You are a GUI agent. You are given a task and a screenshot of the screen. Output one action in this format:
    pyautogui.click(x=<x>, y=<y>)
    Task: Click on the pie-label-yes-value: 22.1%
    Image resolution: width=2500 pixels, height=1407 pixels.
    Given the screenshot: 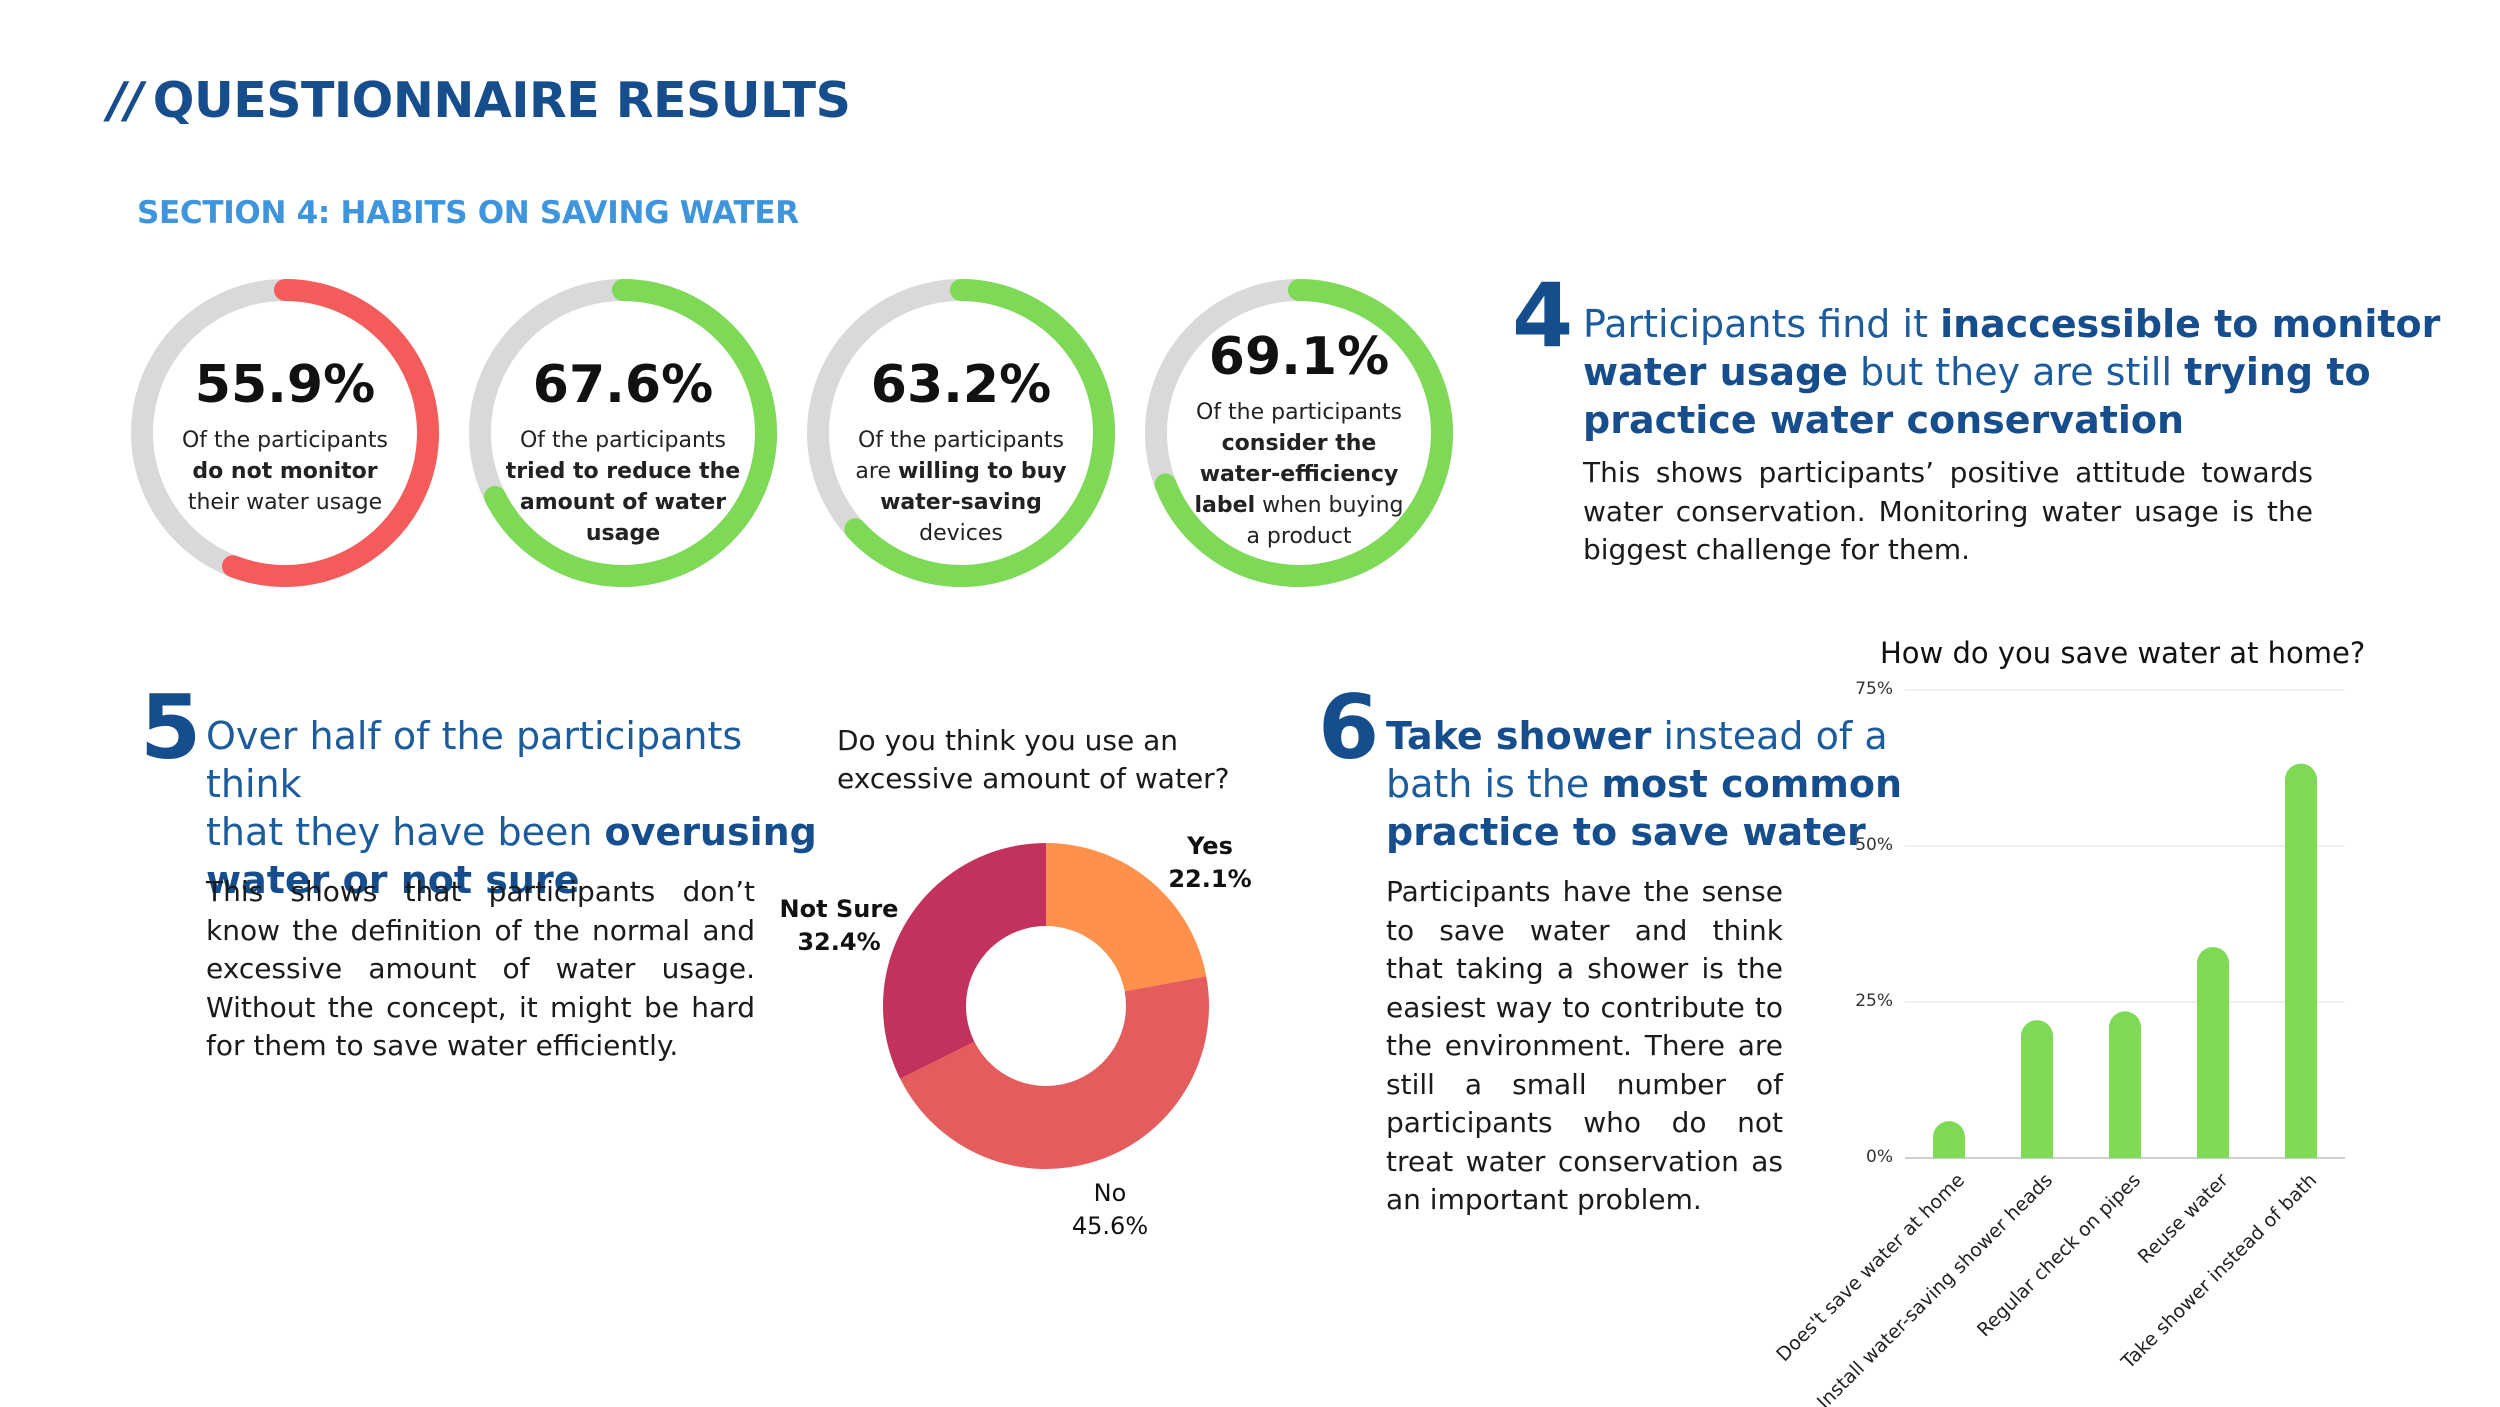 What is the action you would take?
    pyautogui.click(x=1210, y=879)
    